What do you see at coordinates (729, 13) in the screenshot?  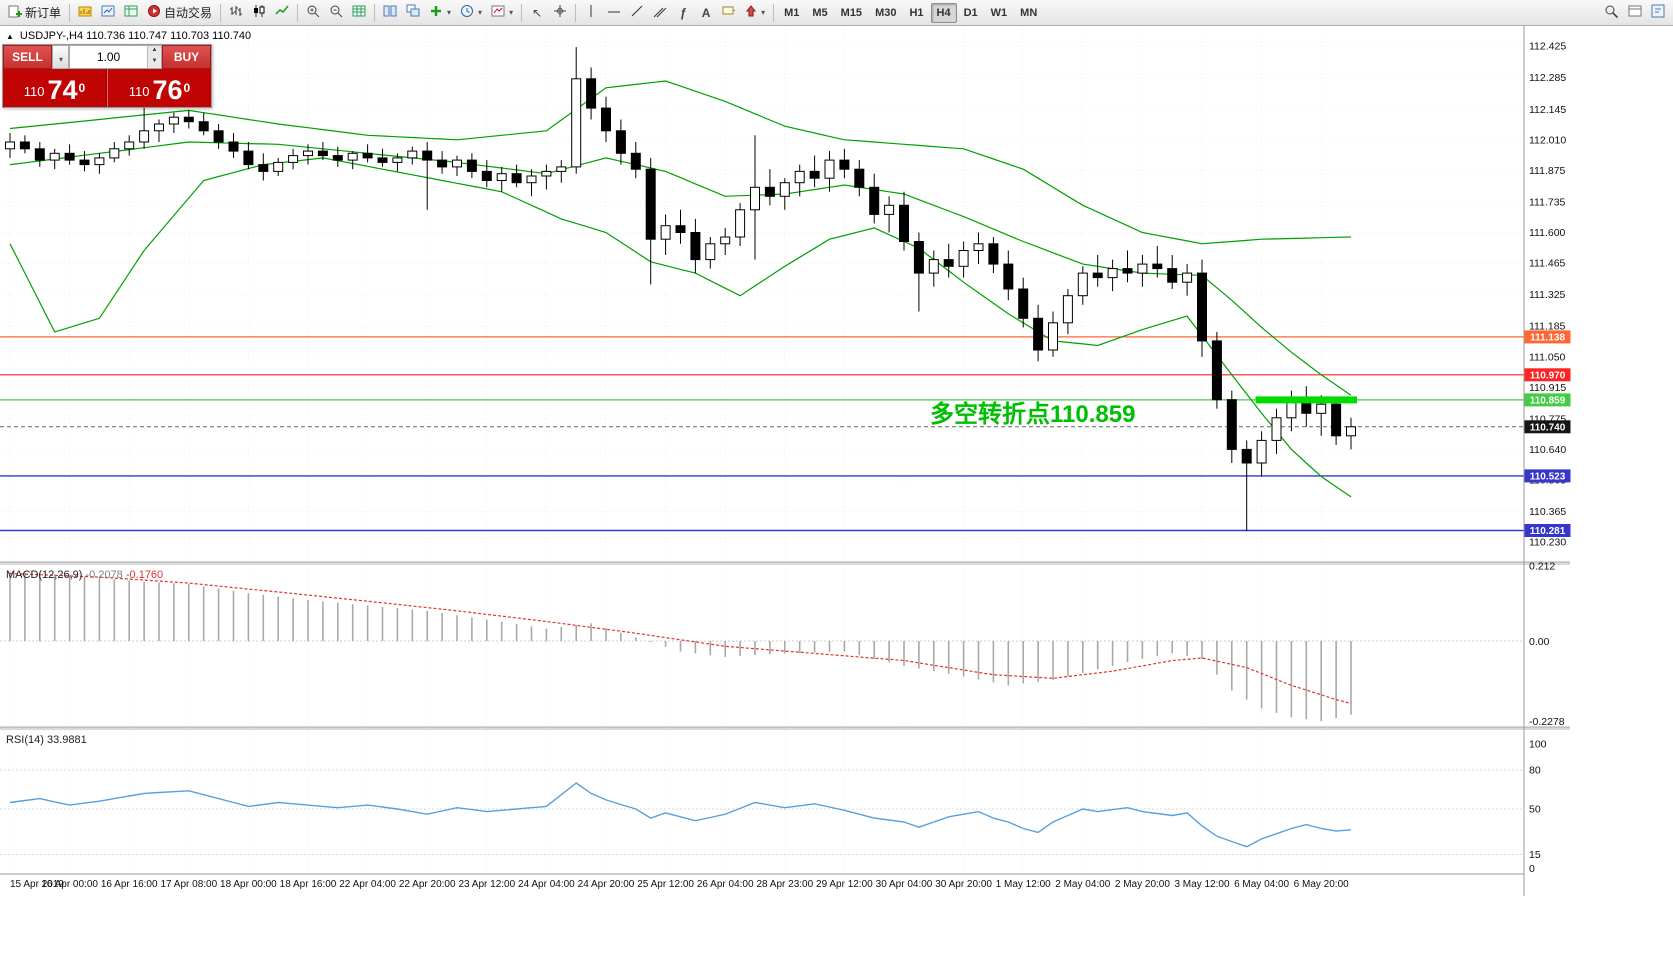 I see `label-tool-button` at bounding box center [729, 13].